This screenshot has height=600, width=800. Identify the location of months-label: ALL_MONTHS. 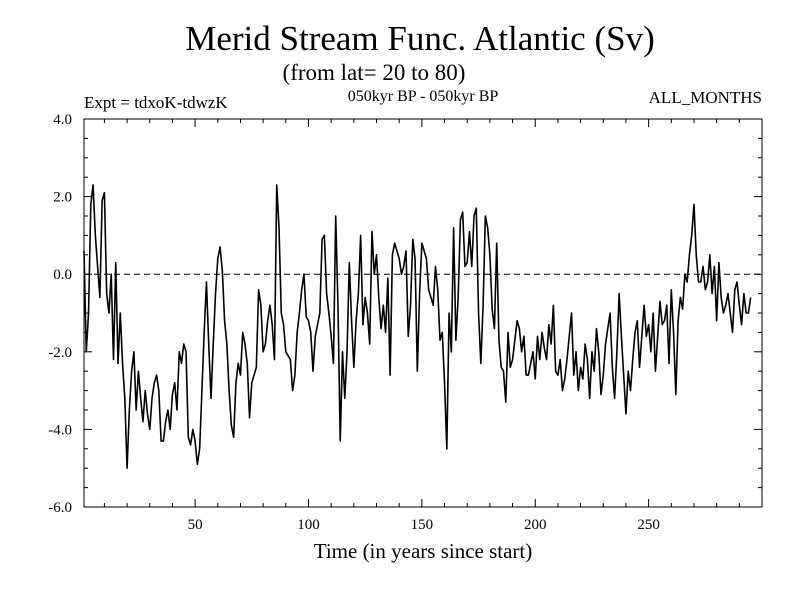
(705, 97).